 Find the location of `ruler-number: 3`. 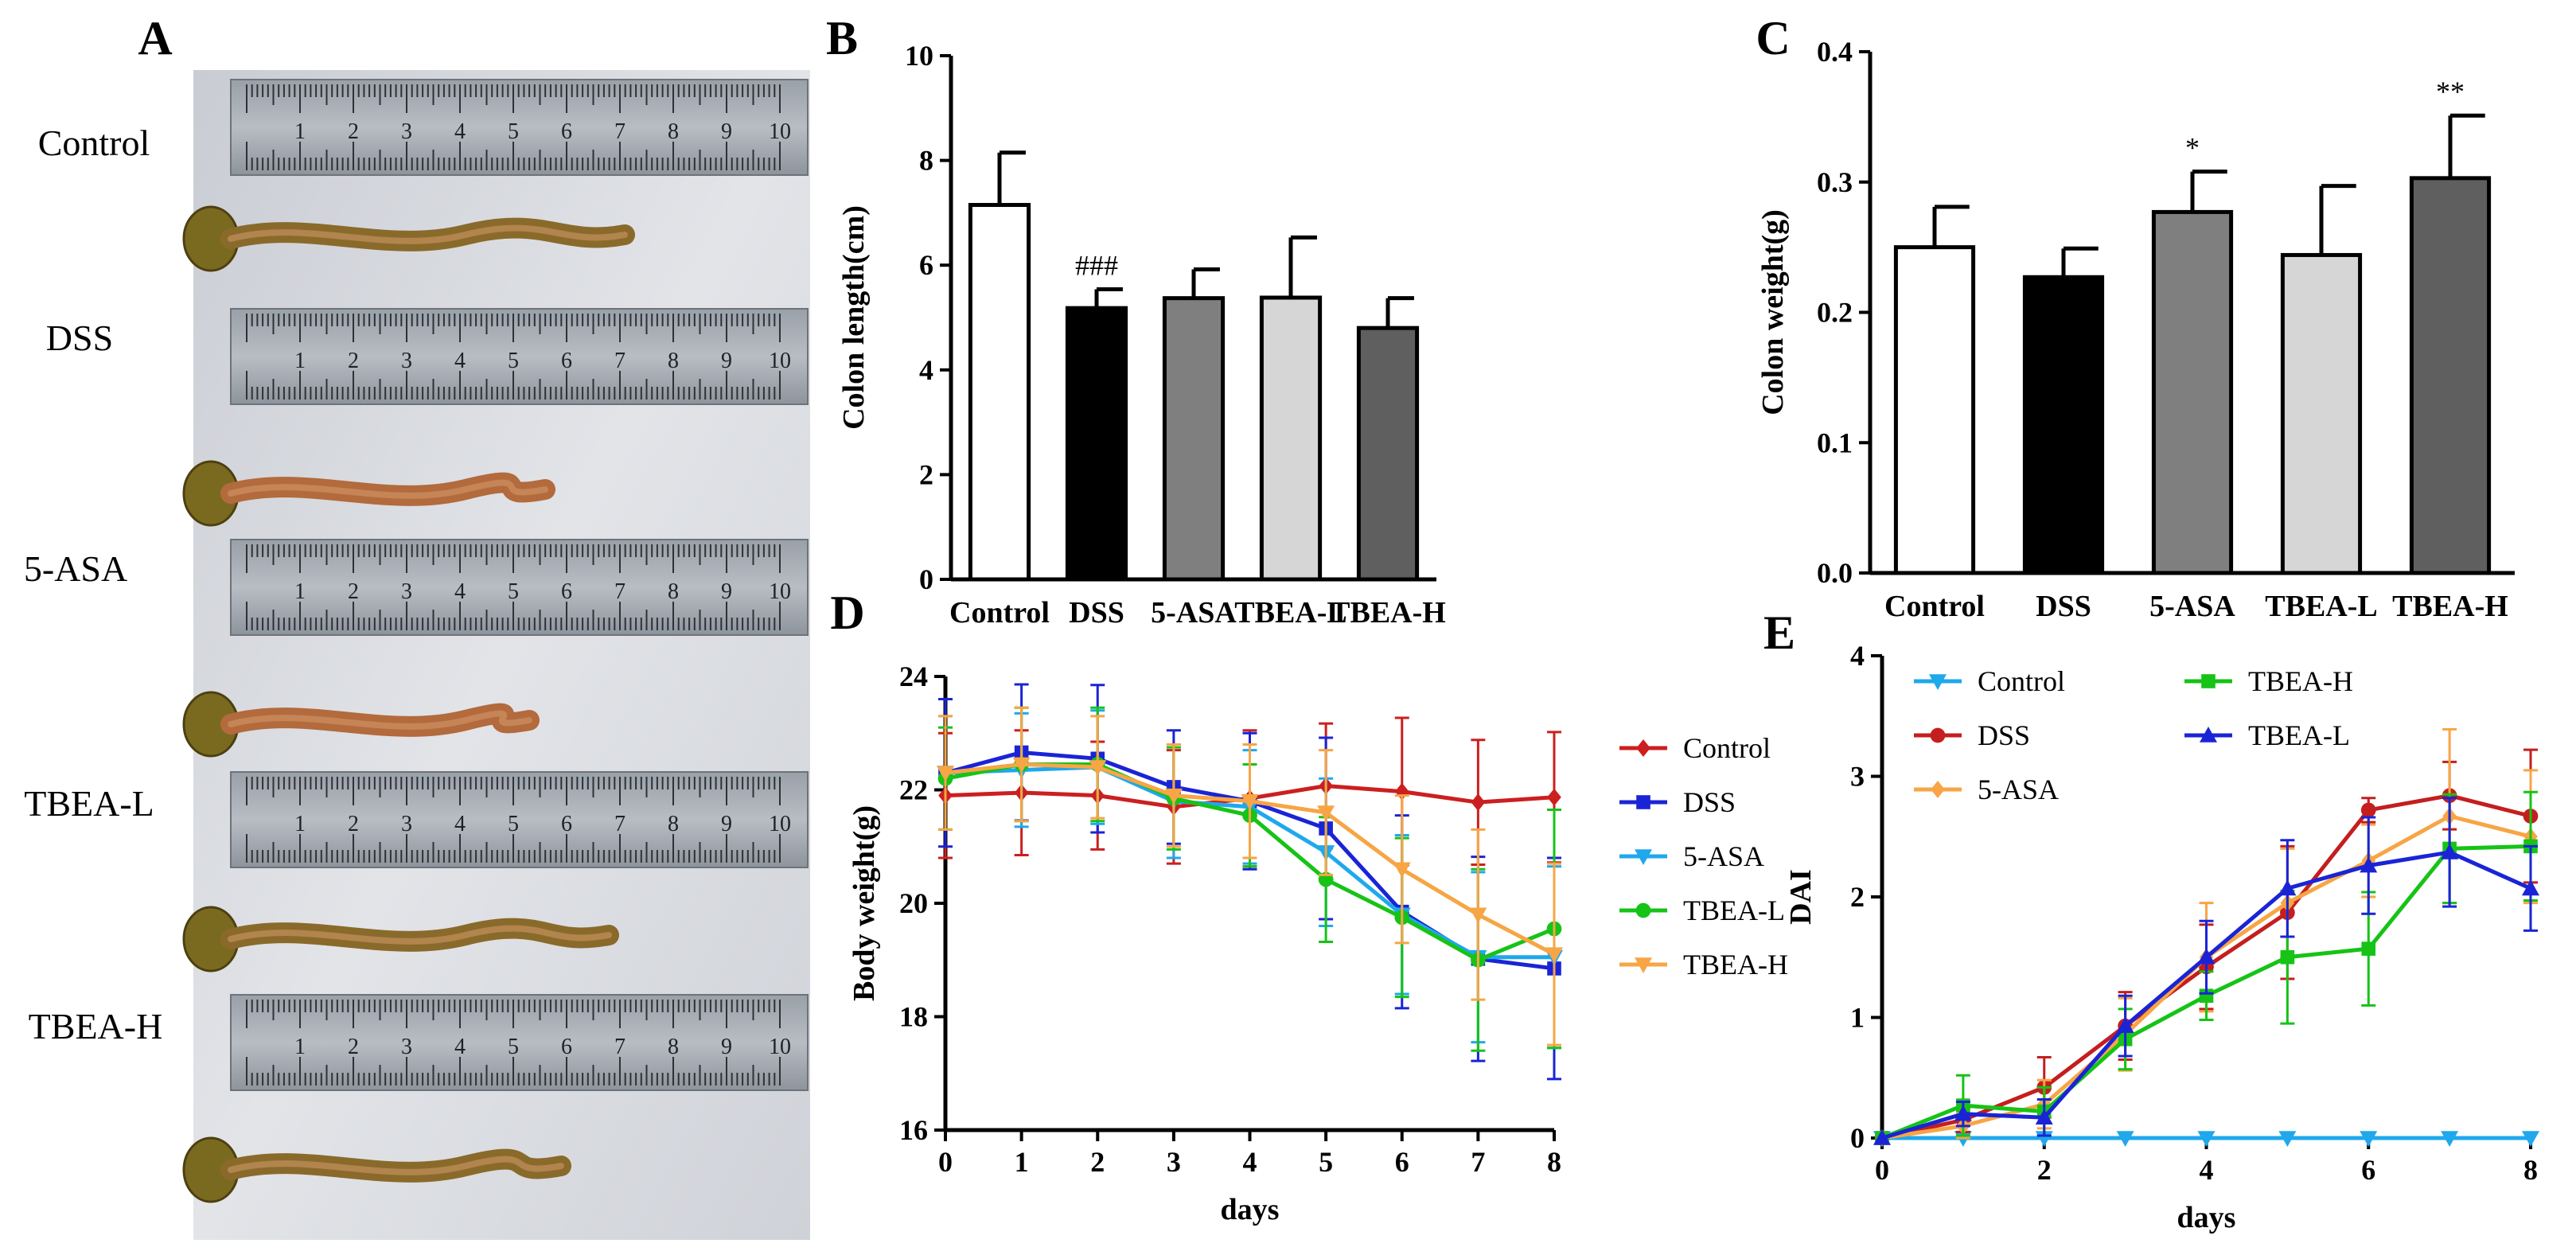

ruler-number: 3 is located at coordinates (406, 592).